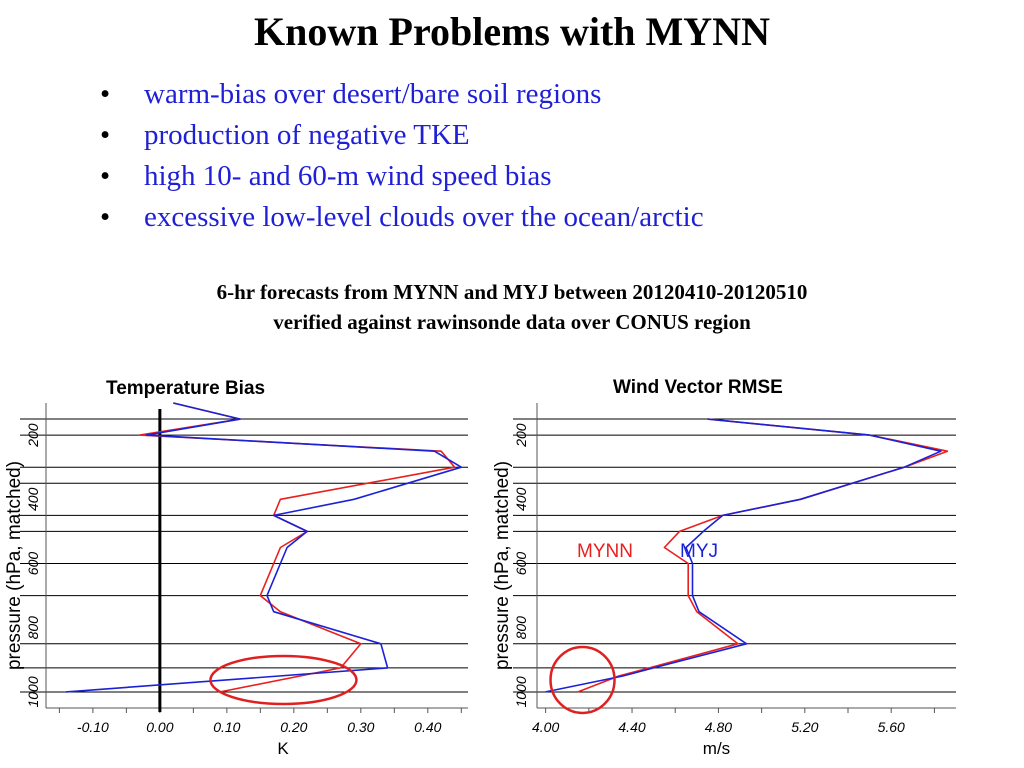 The height and width of the screenshot is (768, 1024). Describe the element at coordinates (283, 748) in the screenshot. I see `x-axis-label: K` at that location.